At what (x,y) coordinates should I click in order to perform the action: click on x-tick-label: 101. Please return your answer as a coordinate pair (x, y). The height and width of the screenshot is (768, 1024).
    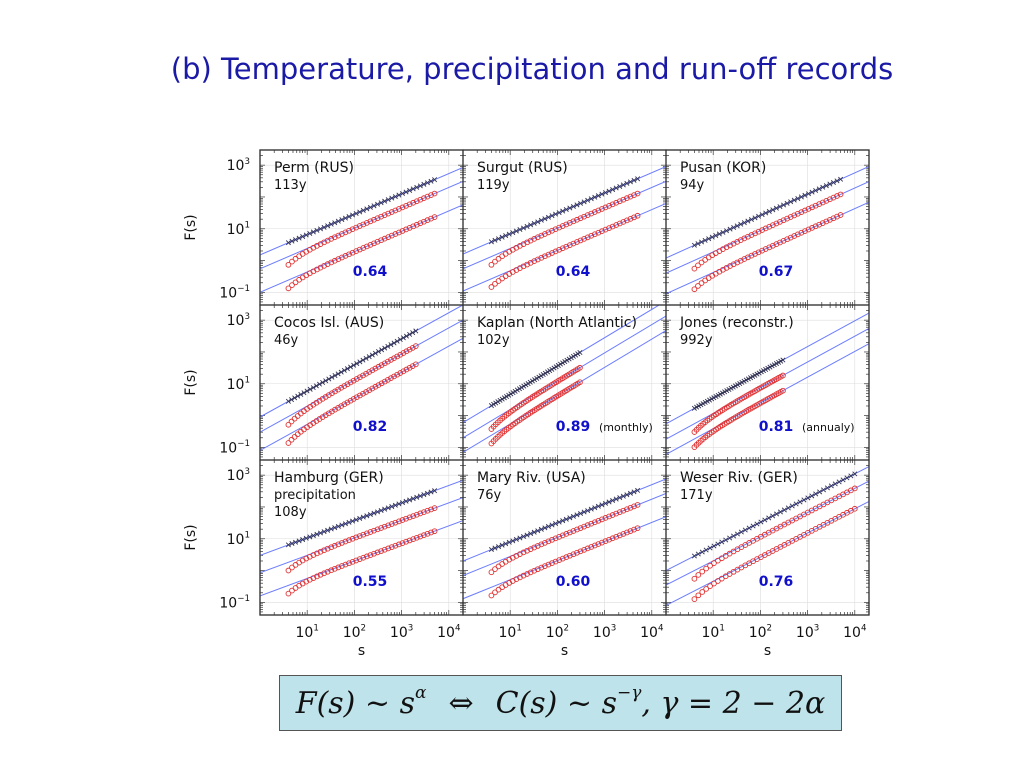
    Looking at the image, I should click on (713, 632).